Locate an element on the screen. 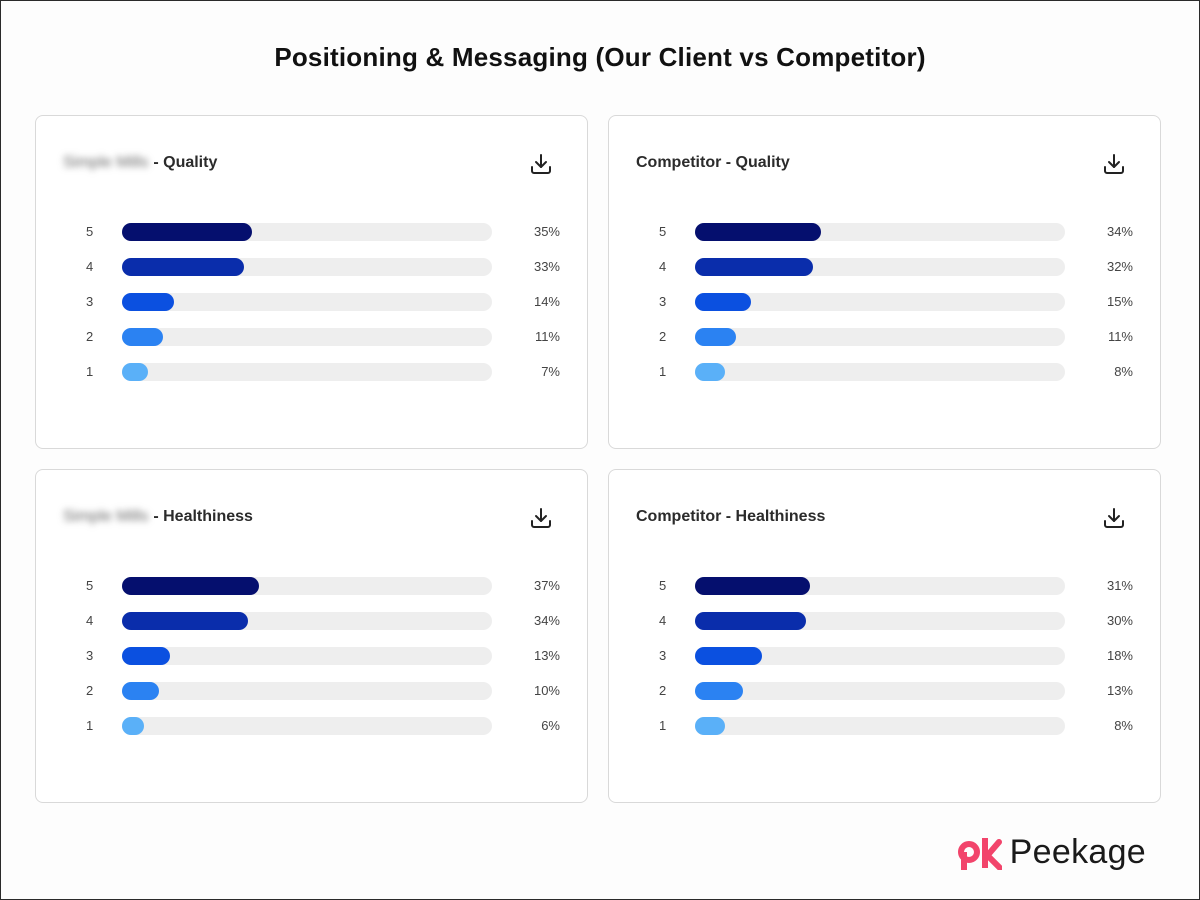 The width and height of the screenshot is (1200, 900). percentage-label: 35% is located at coordinates (546, 231).